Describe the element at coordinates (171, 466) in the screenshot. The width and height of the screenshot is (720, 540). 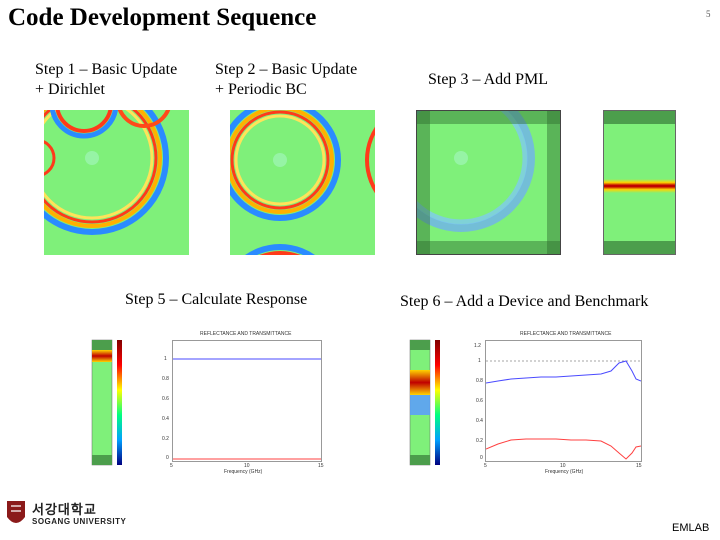
I see `step5-xtick: 5` at that location.